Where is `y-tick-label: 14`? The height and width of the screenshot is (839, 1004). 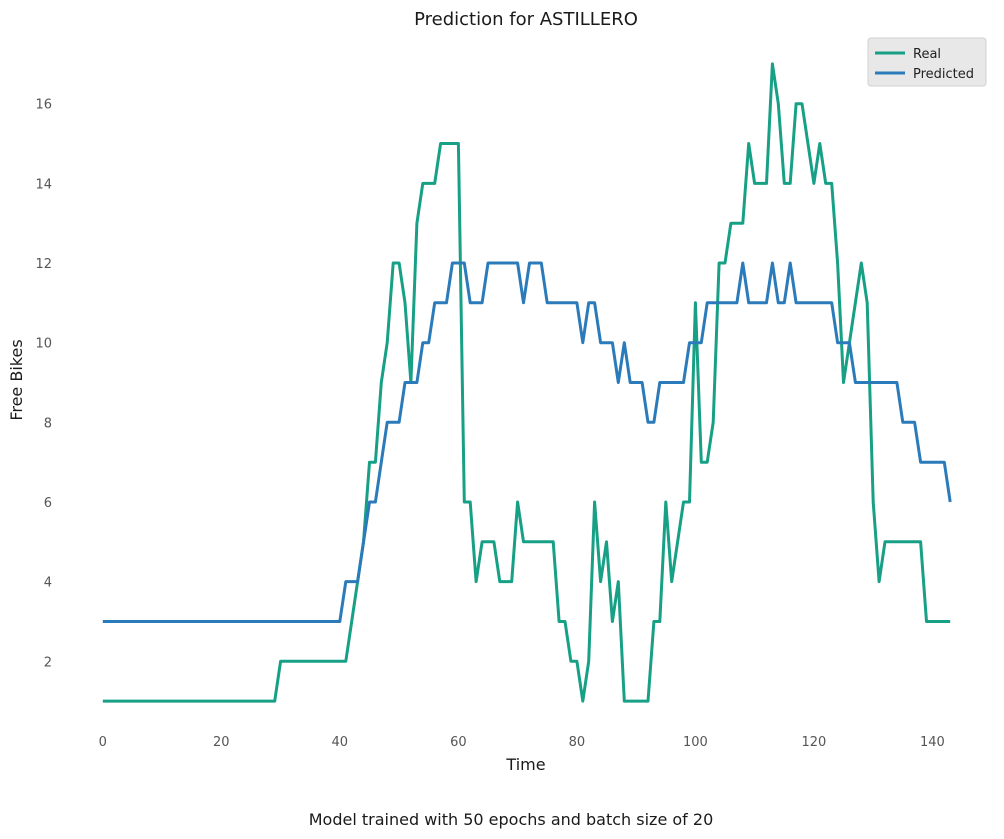 y-tick-label: 14 is located at coordinates (43, 184).